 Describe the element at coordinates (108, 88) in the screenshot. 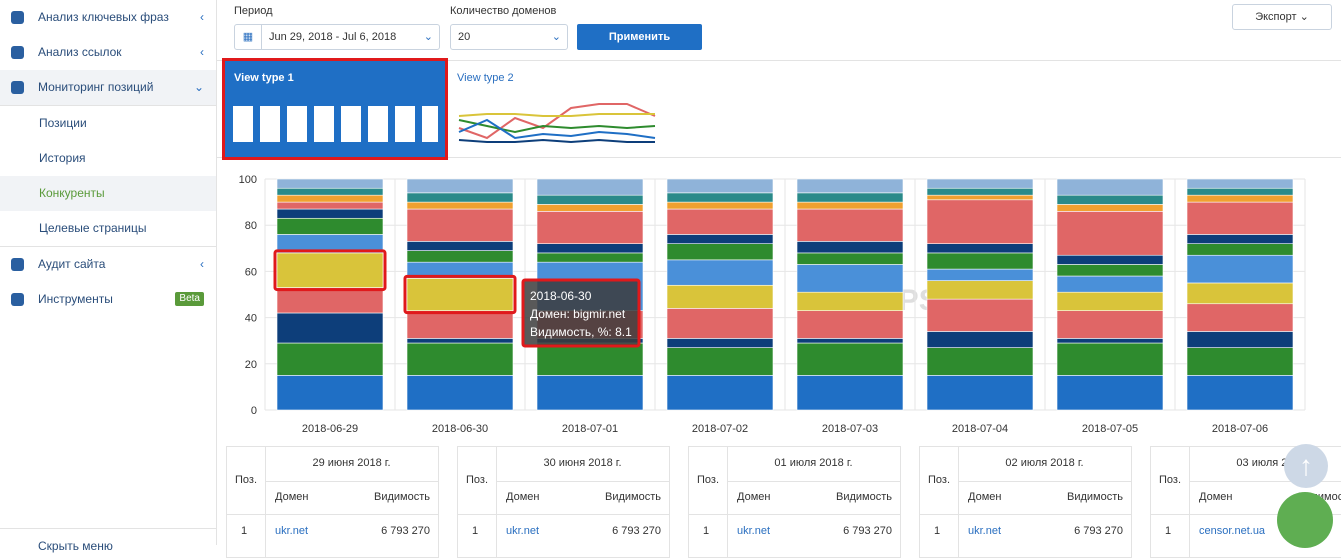

I see `menu-item: Мониторинг позиций ⌄` at that location.